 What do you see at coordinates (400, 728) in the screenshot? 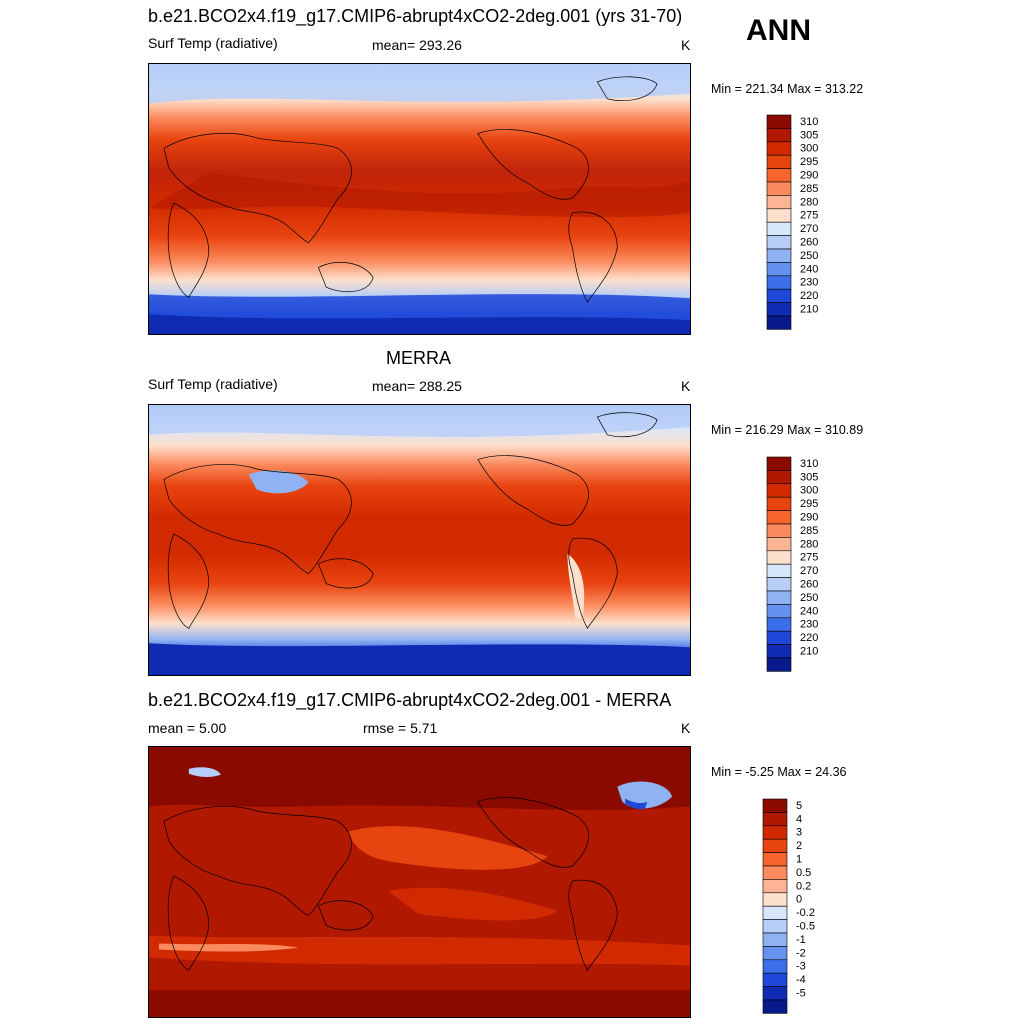
I see `panel3-rmse-label: rmse = 5.71` at bounding box center [400, 728].